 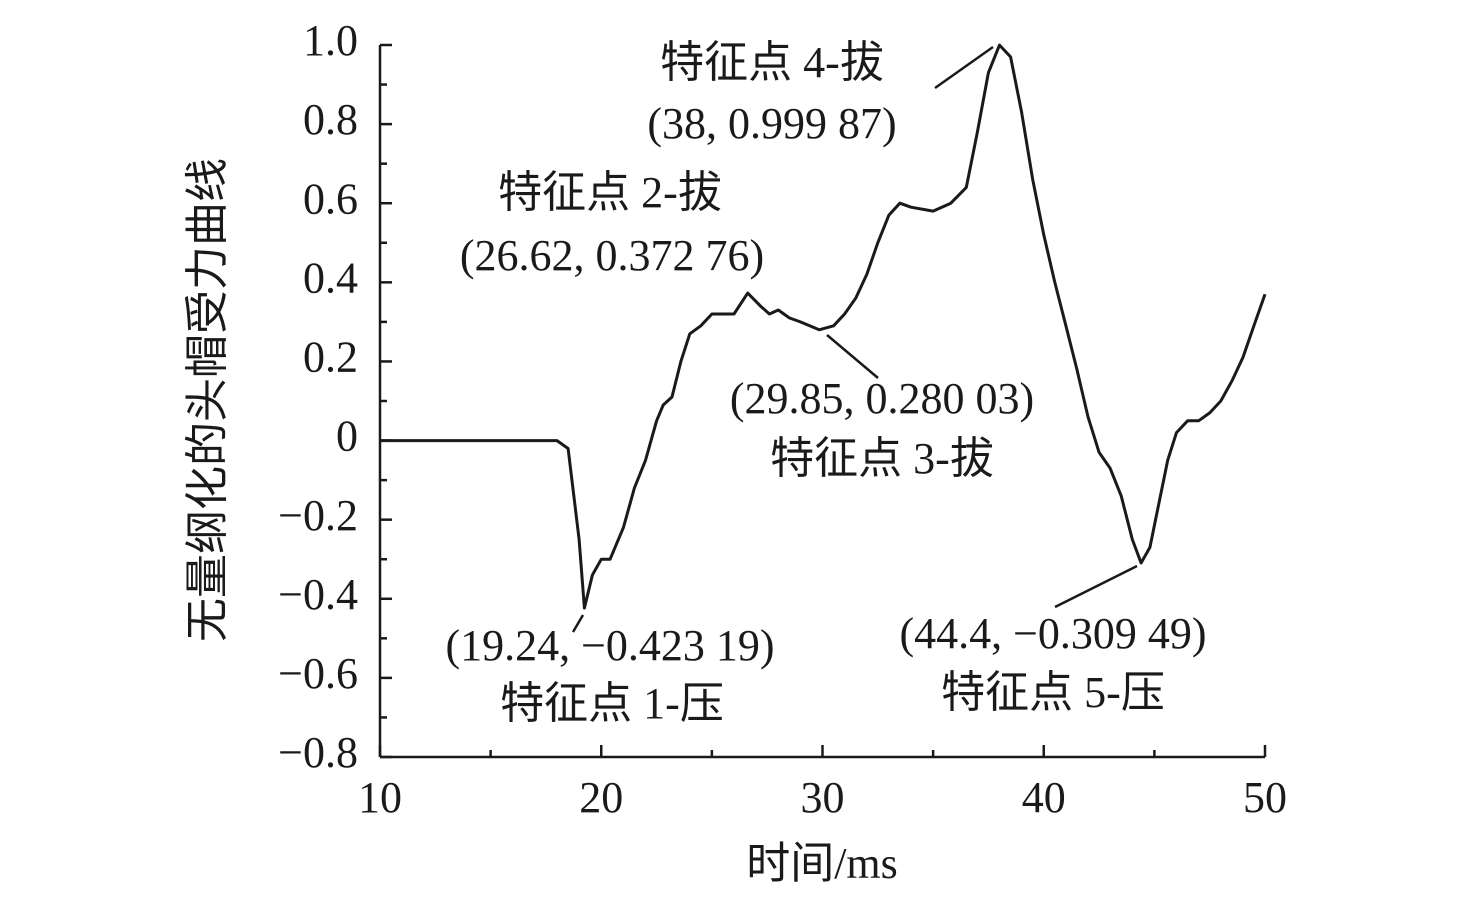 What do you see at coordinates (882, 398) in the screenshot?
I see `annotation-coord: (29.85, 0.280 03)` at bounding box center [882, 398].